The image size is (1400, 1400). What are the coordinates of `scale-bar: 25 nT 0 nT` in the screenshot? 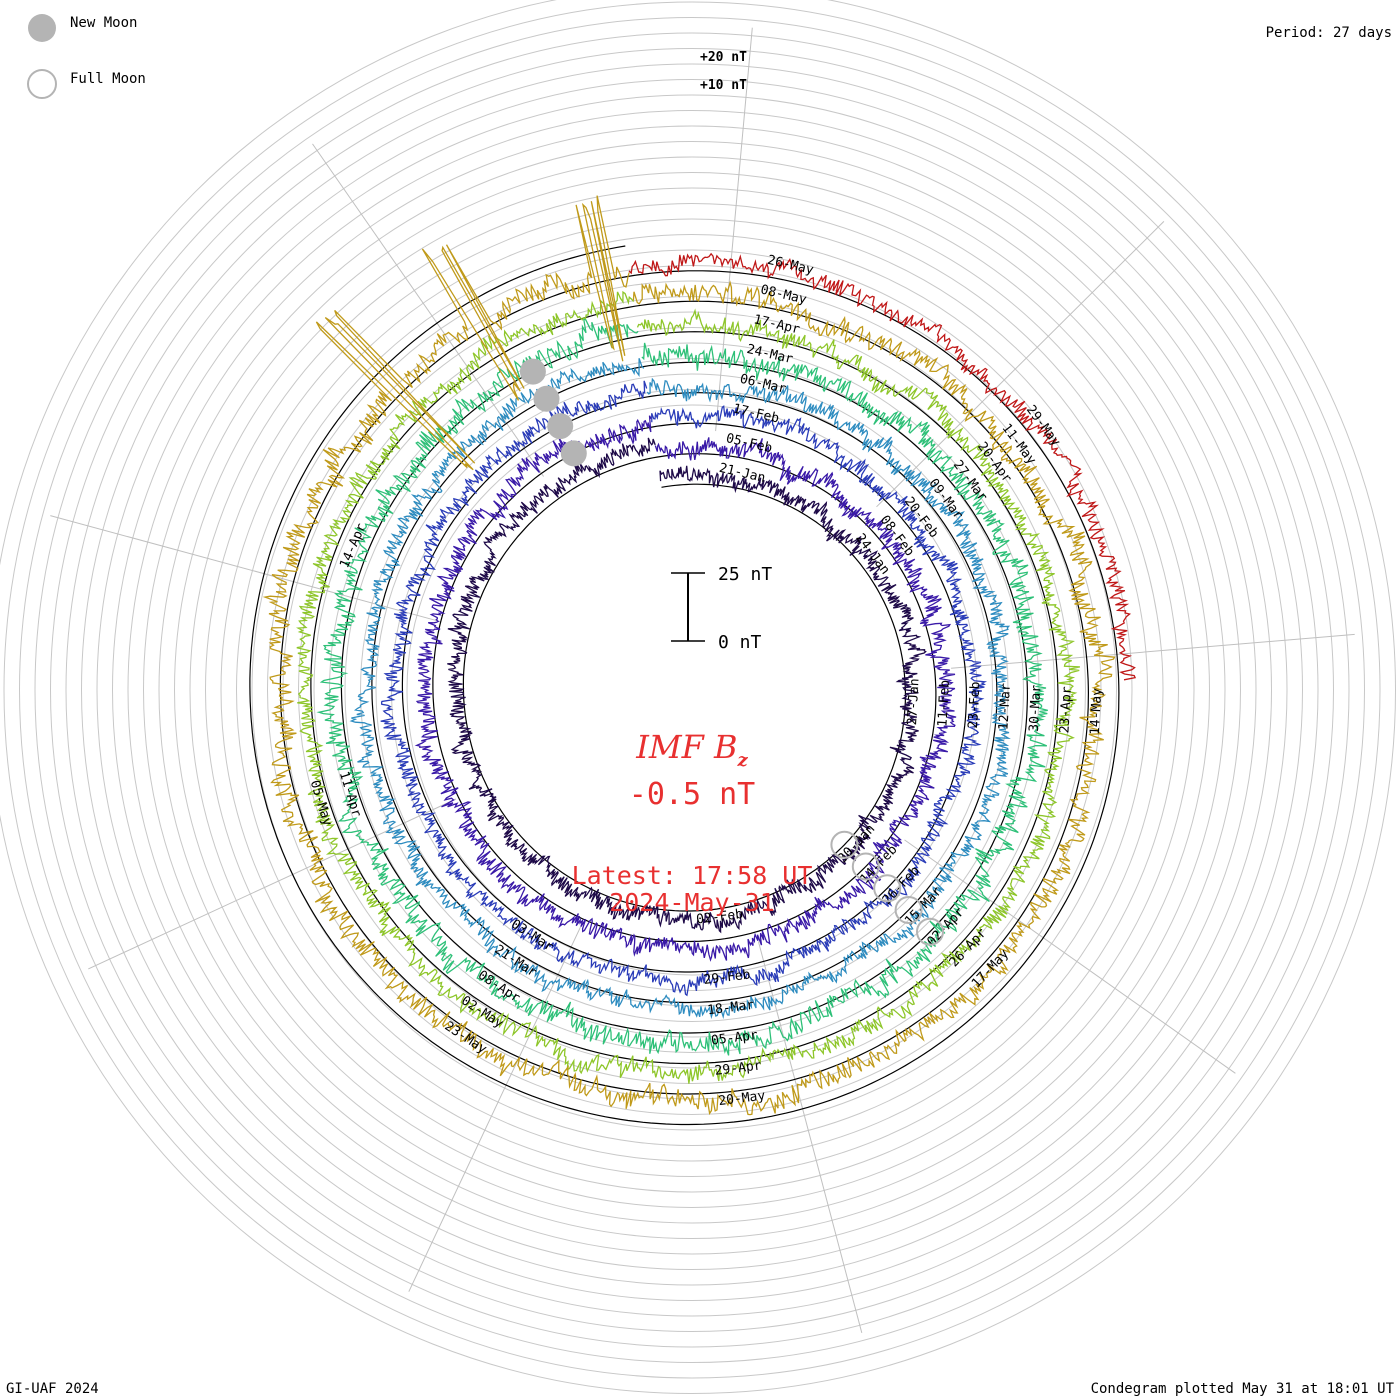 It's located at (721, 608).